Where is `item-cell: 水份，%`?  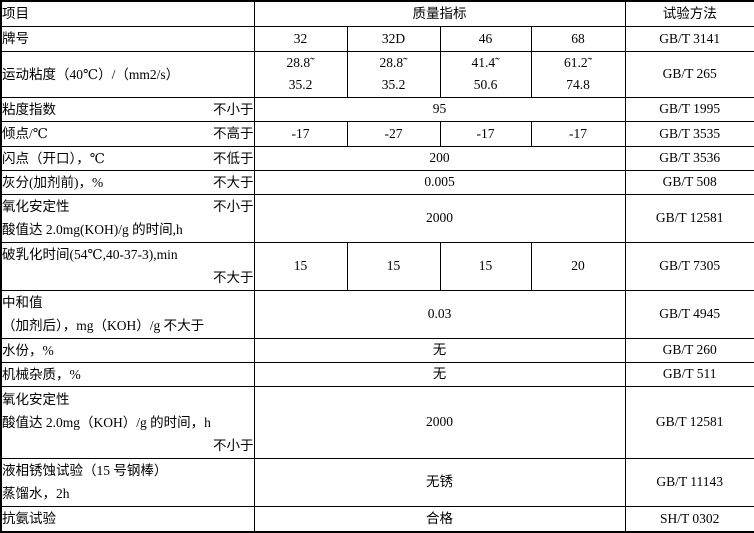 item-cell: 水份，% is located at coordinates (127, 350).